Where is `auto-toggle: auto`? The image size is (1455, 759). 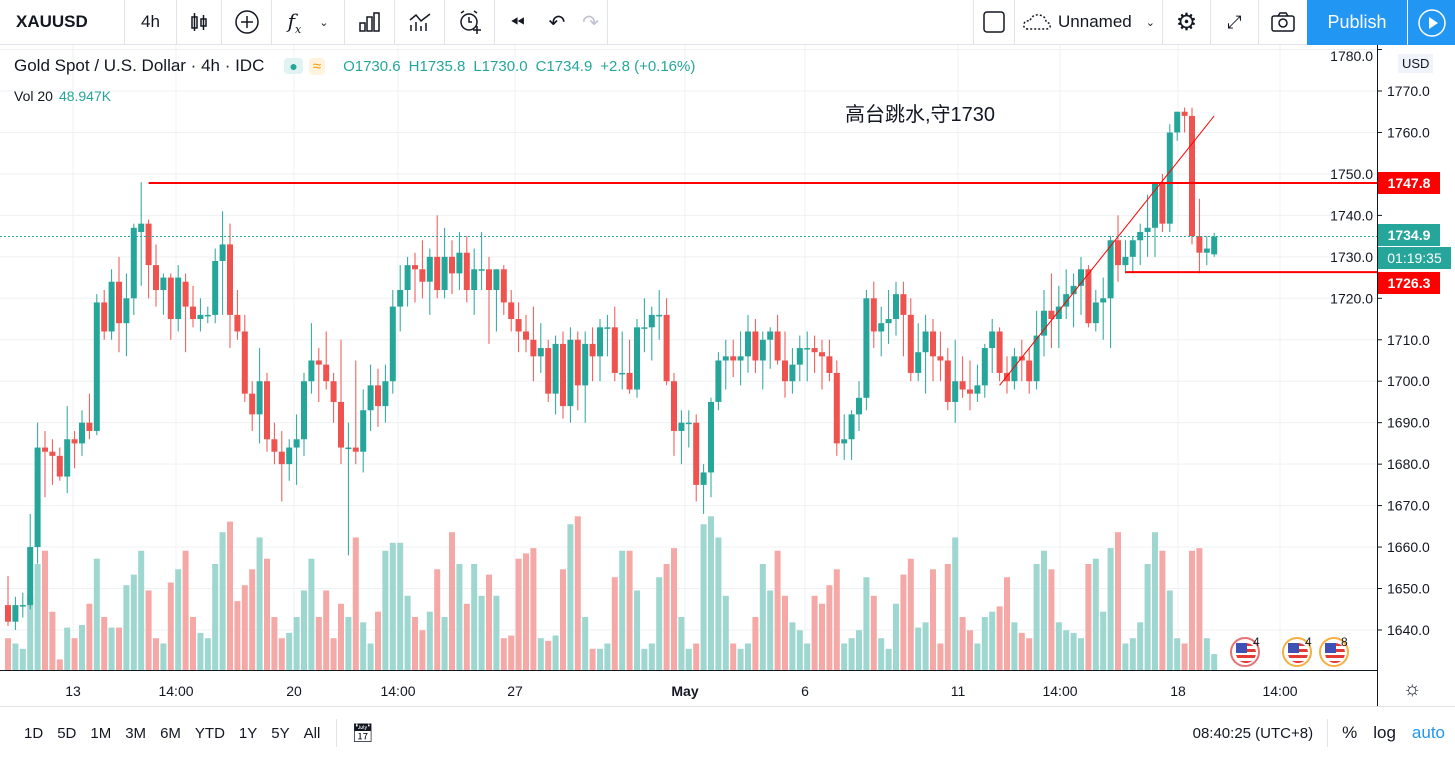 auto-toggle: auto is located at coordinates (1428, 732).